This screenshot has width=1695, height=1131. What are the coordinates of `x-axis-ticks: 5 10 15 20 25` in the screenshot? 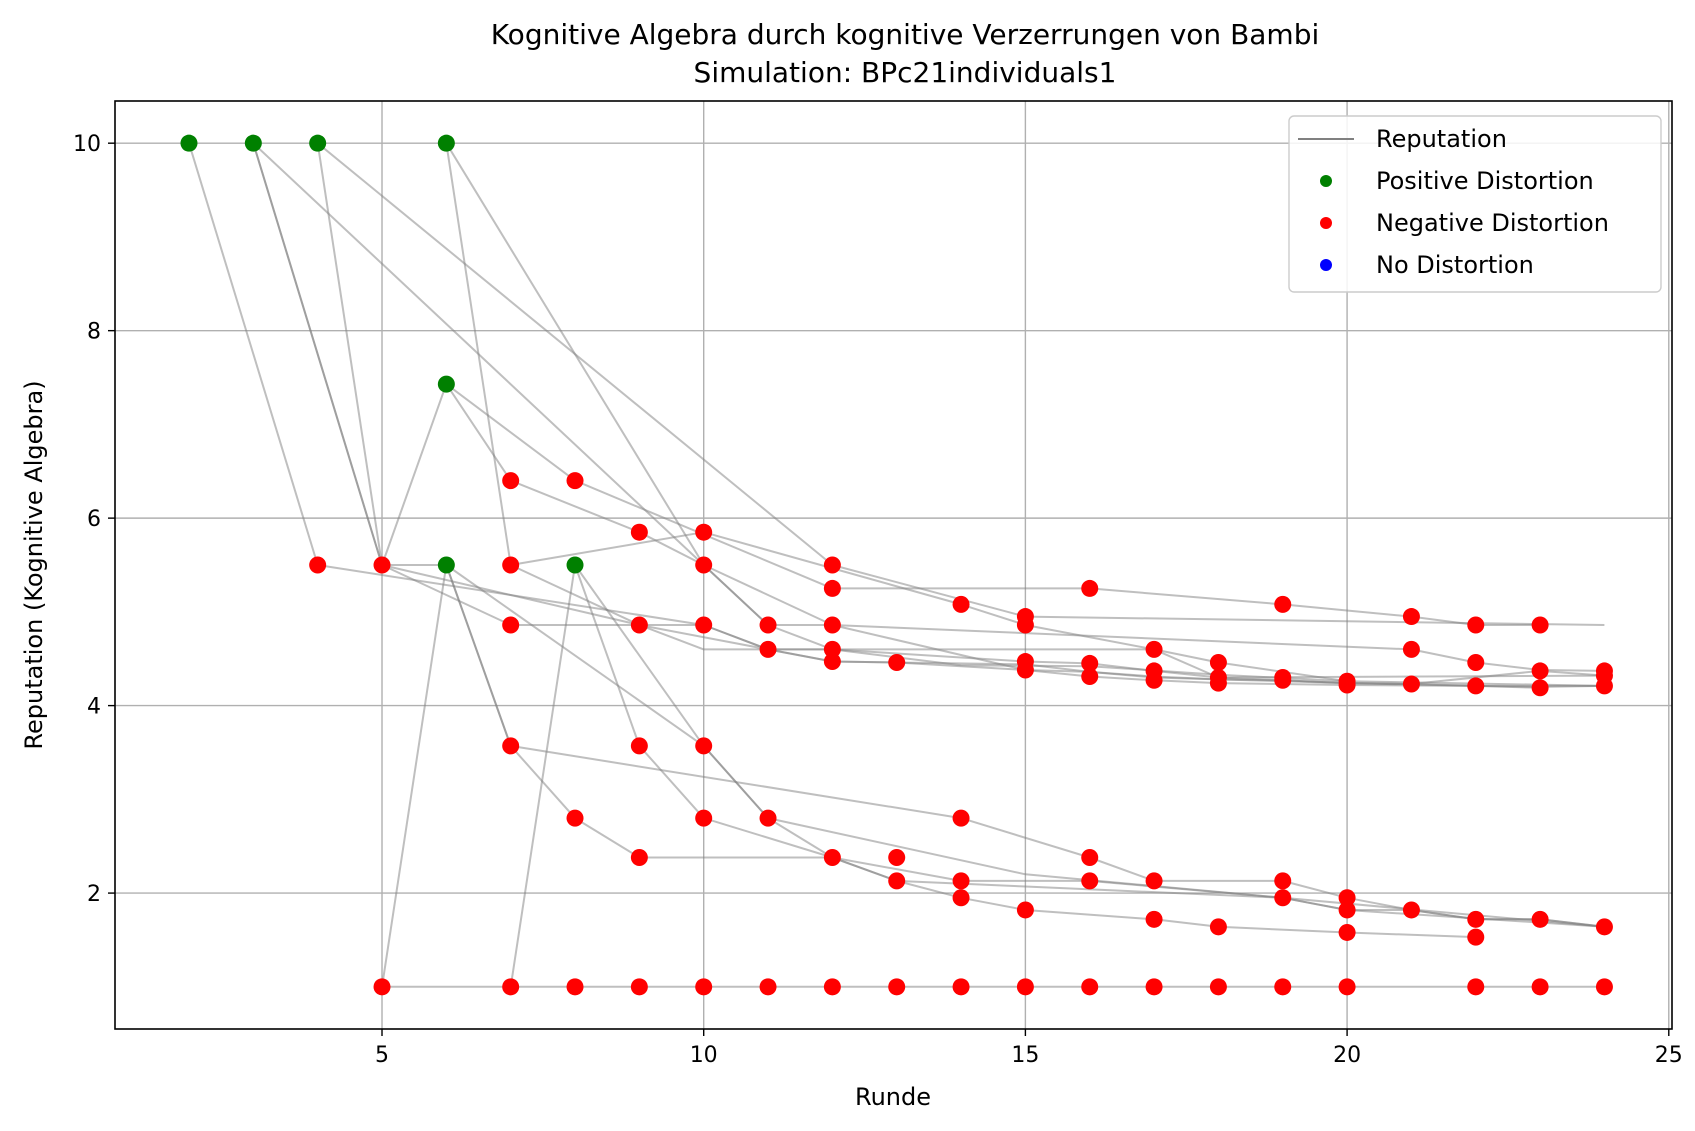 It's located at (1029, 1048).